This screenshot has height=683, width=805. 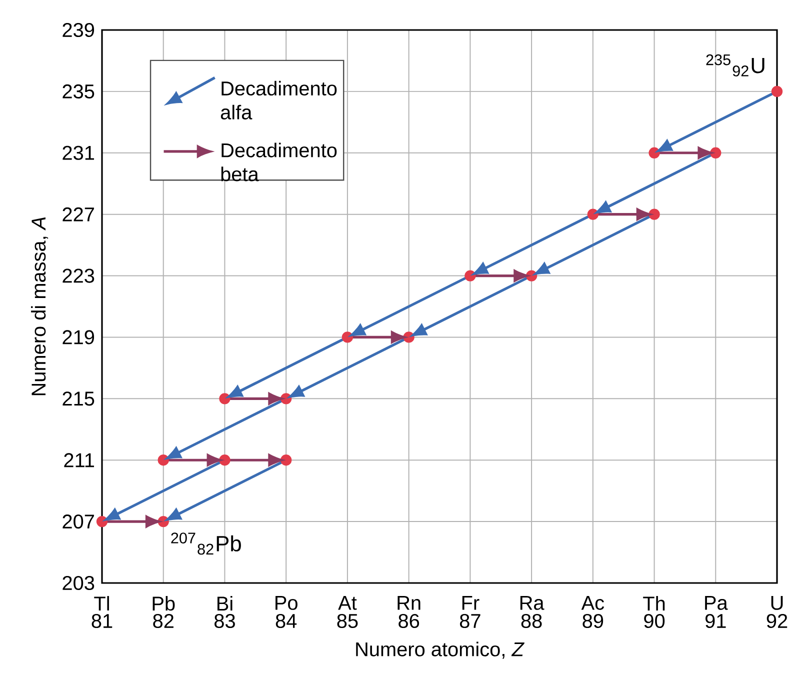 I want to click on annotation: 235$_{92}$U, so click(x=735, y=65).